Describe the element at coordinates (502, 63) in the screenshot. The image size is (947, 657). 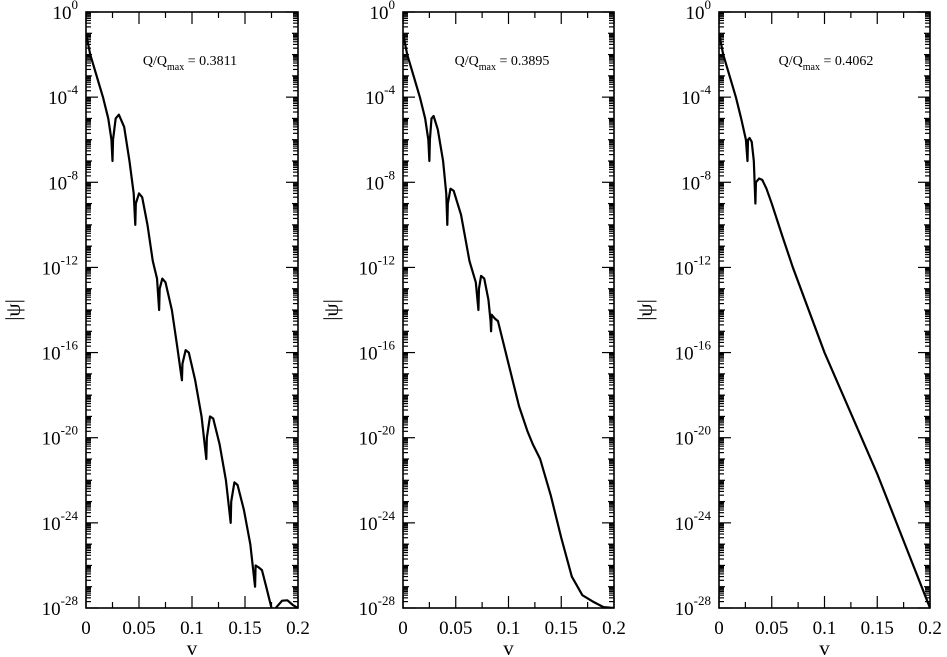
I see `charge-ratio-annotation: Q/Qmax = 0.3895` at that location.